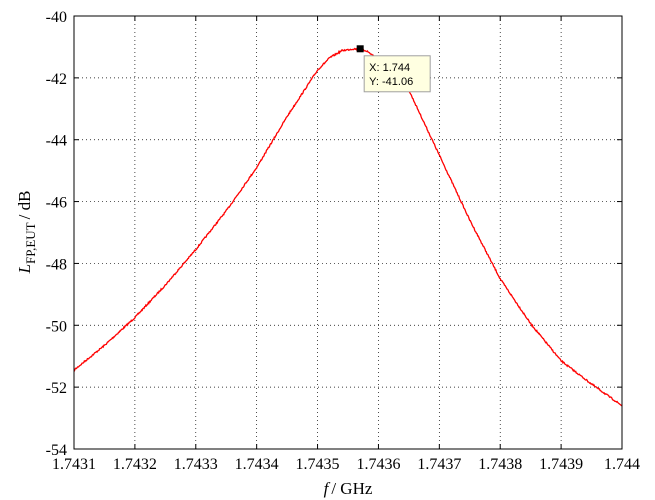 The image size is (655, 500). Describe the element at coordinates (56, 141) in the screenshot. I see `y-tick-label: -44` at that location.